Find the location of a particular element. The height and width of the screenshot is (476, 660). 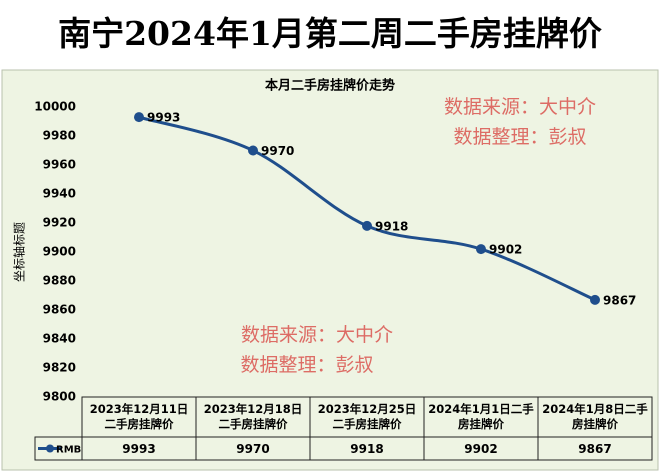

table-header: 2023年12月25日二手房挂牌价 is located at coordinates (367, 416).